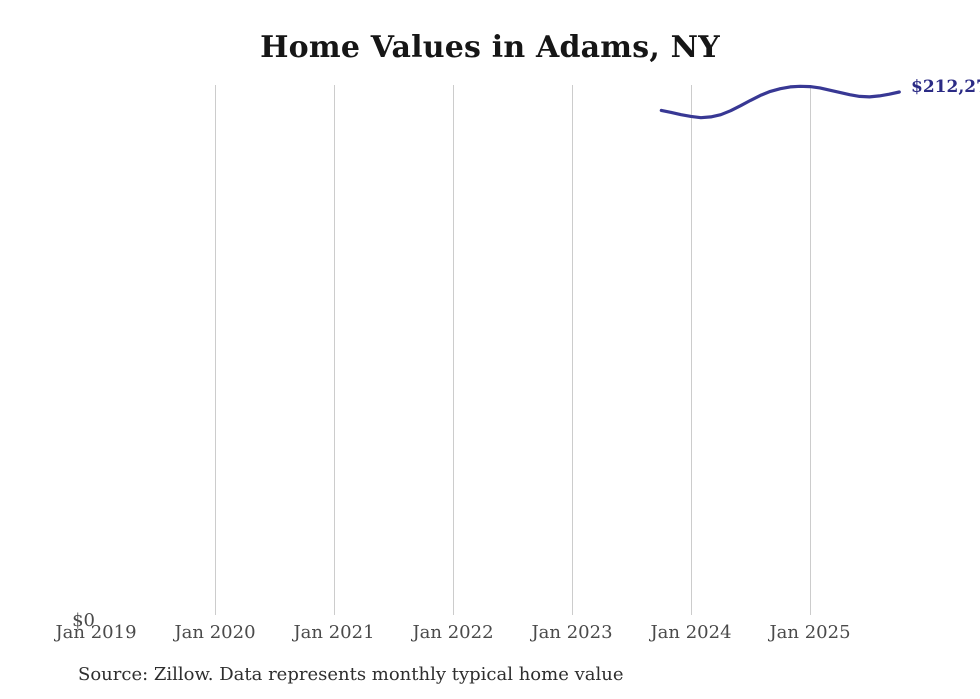  I want to click on home-value-line, so click(780, 102).